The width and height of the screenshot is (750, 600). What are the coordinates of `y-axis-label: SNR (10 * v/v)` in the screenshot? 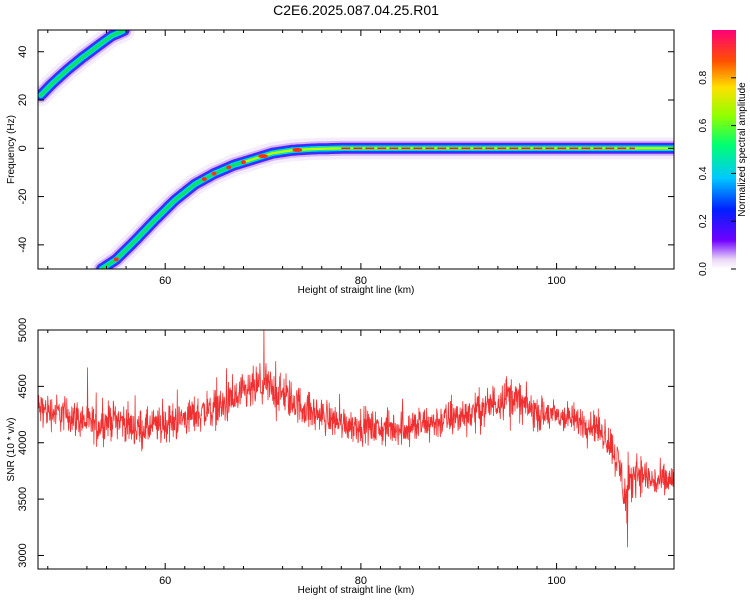 It's located at (11, 450).